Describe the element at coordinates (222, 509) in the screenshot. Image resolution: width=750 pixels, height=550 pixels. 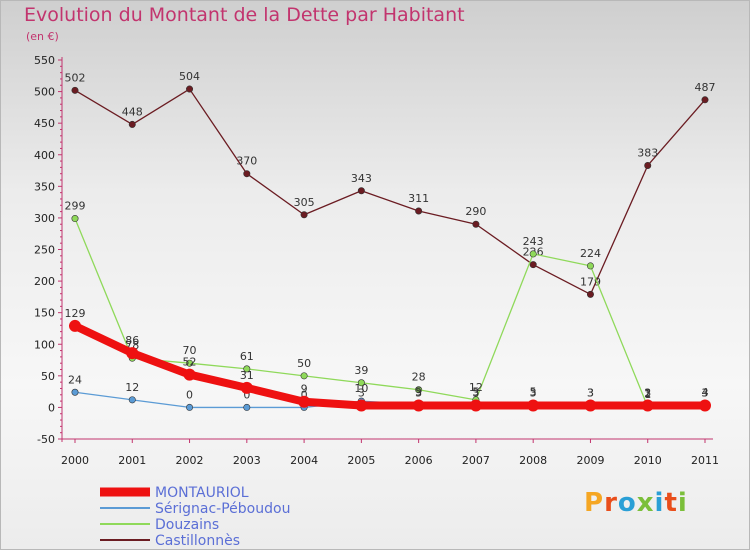
I see `legend-label: Sérignac-Péboudou` at that location.